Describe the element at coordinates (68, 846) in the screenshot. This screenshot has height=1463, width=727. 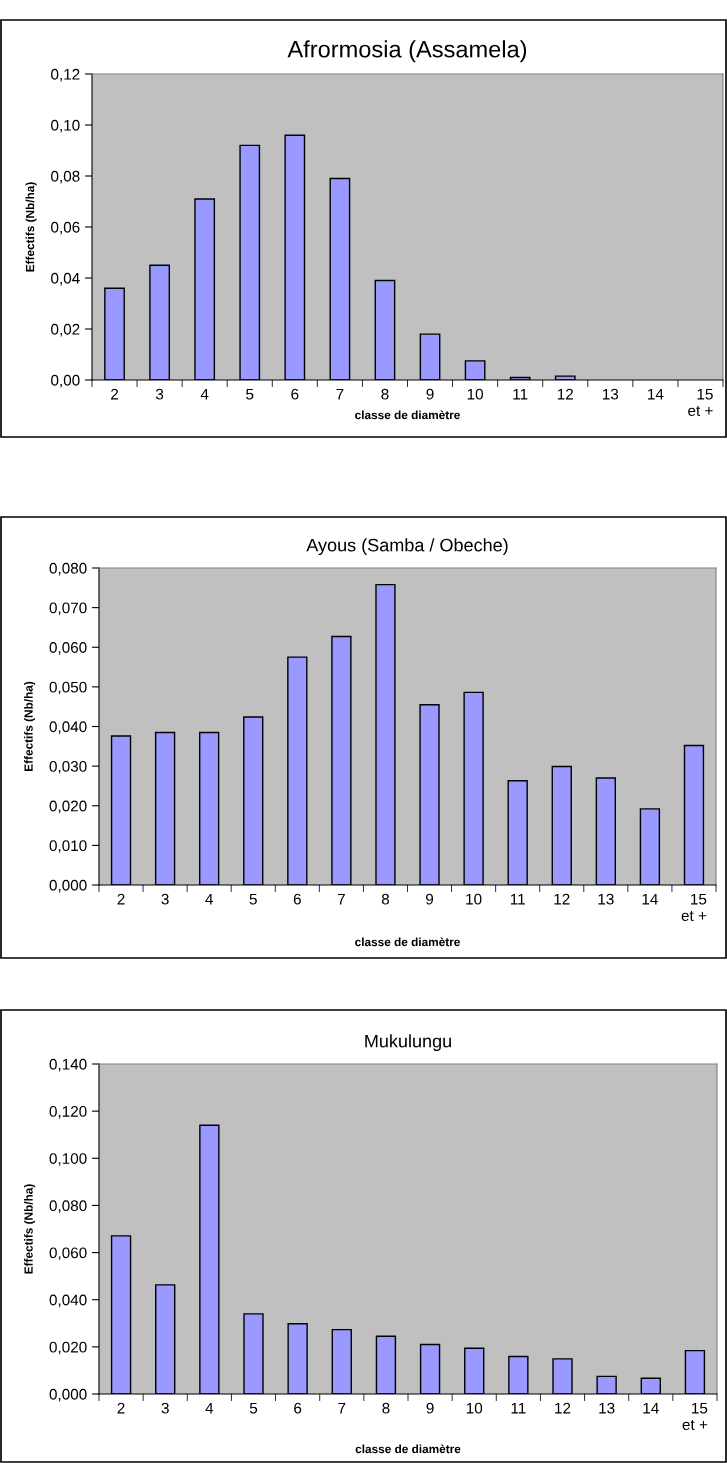
I see `y-tick-label: 0,010` at that location.